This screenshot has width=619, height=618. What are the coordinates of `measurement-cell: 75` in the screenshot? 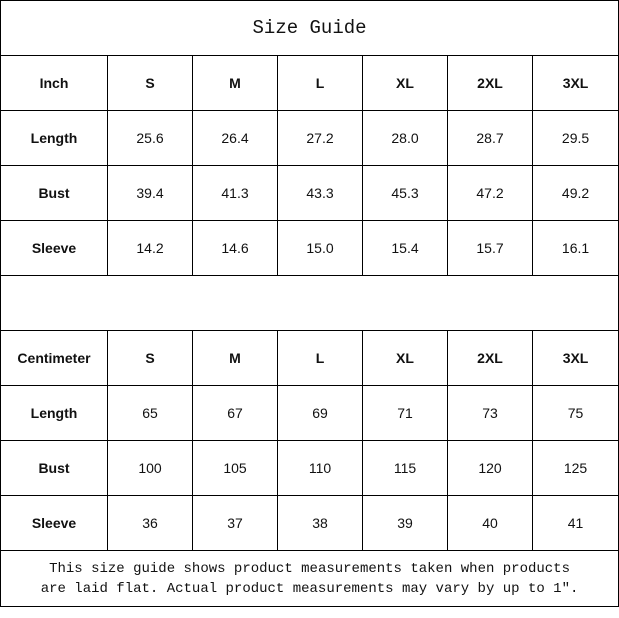 It's located at (575, 413).